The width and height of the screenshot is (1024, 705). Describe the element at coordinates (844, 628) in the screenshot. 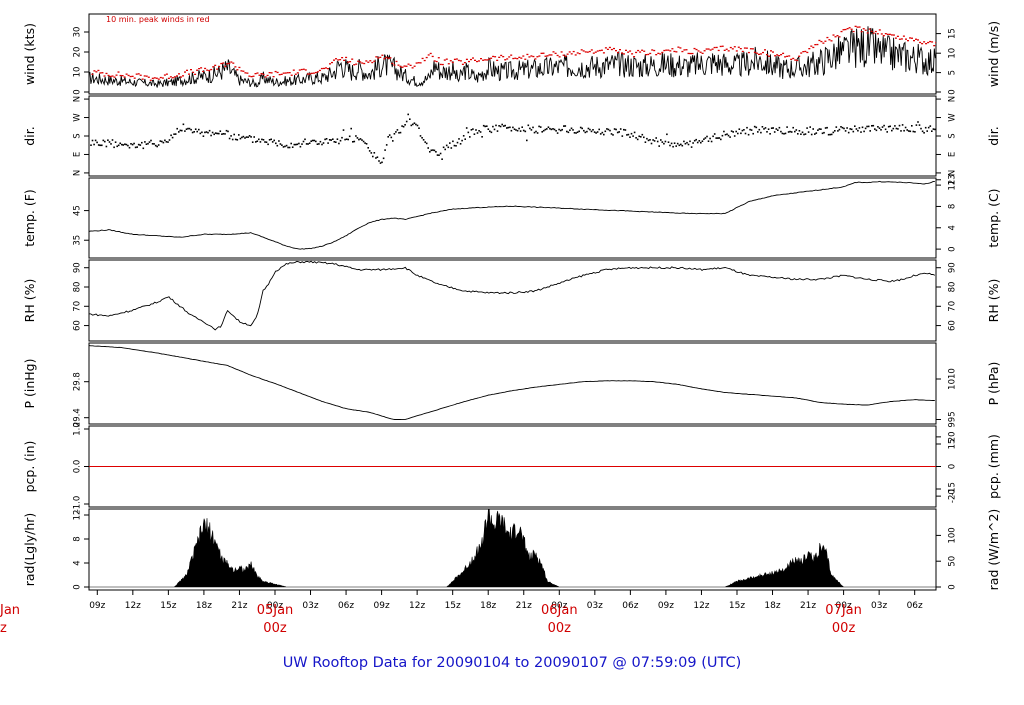

I see `day-hour-label: 00z` at that location.